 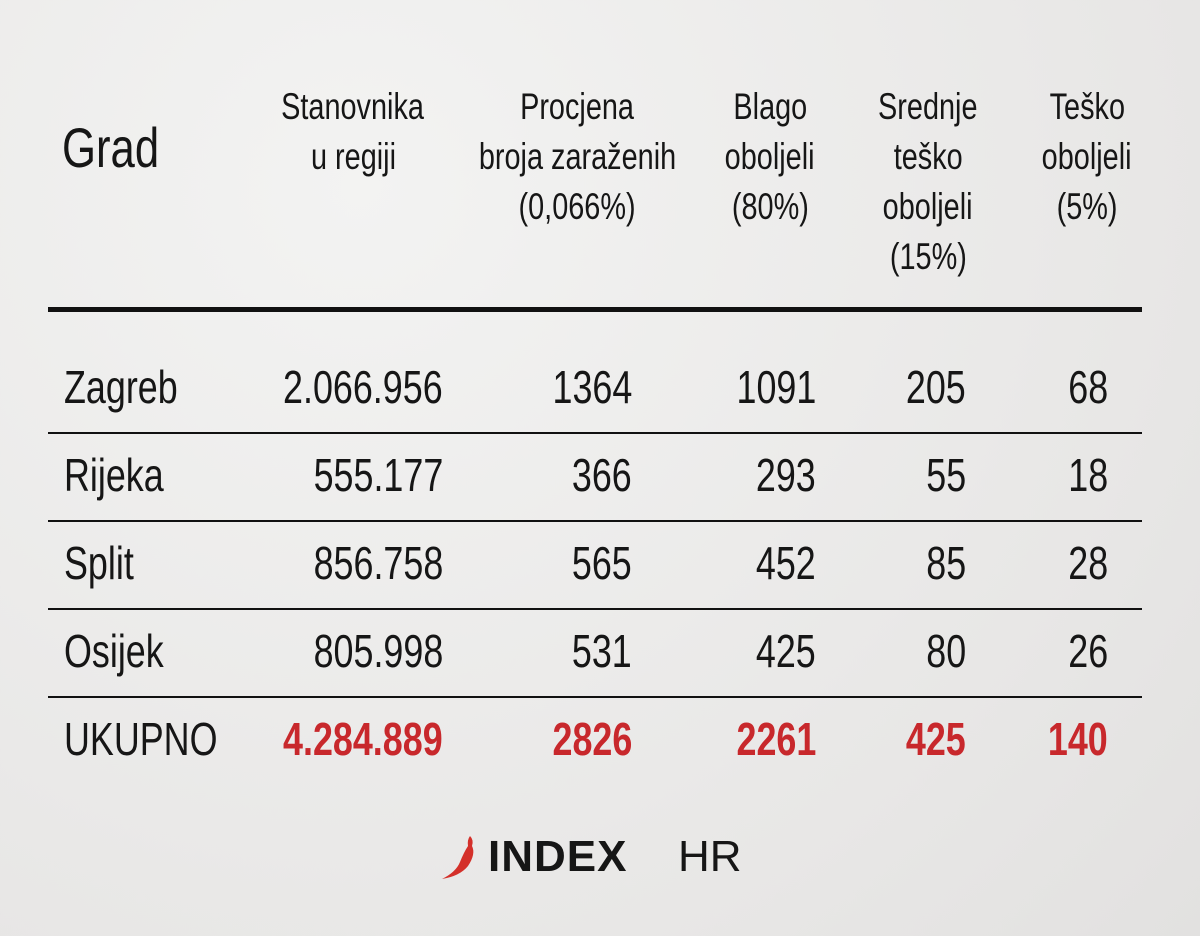 What do you see at coordinates (928, 106) in the screenshot?
I see `header-line: Srednje` at bounding box center [928, 106].